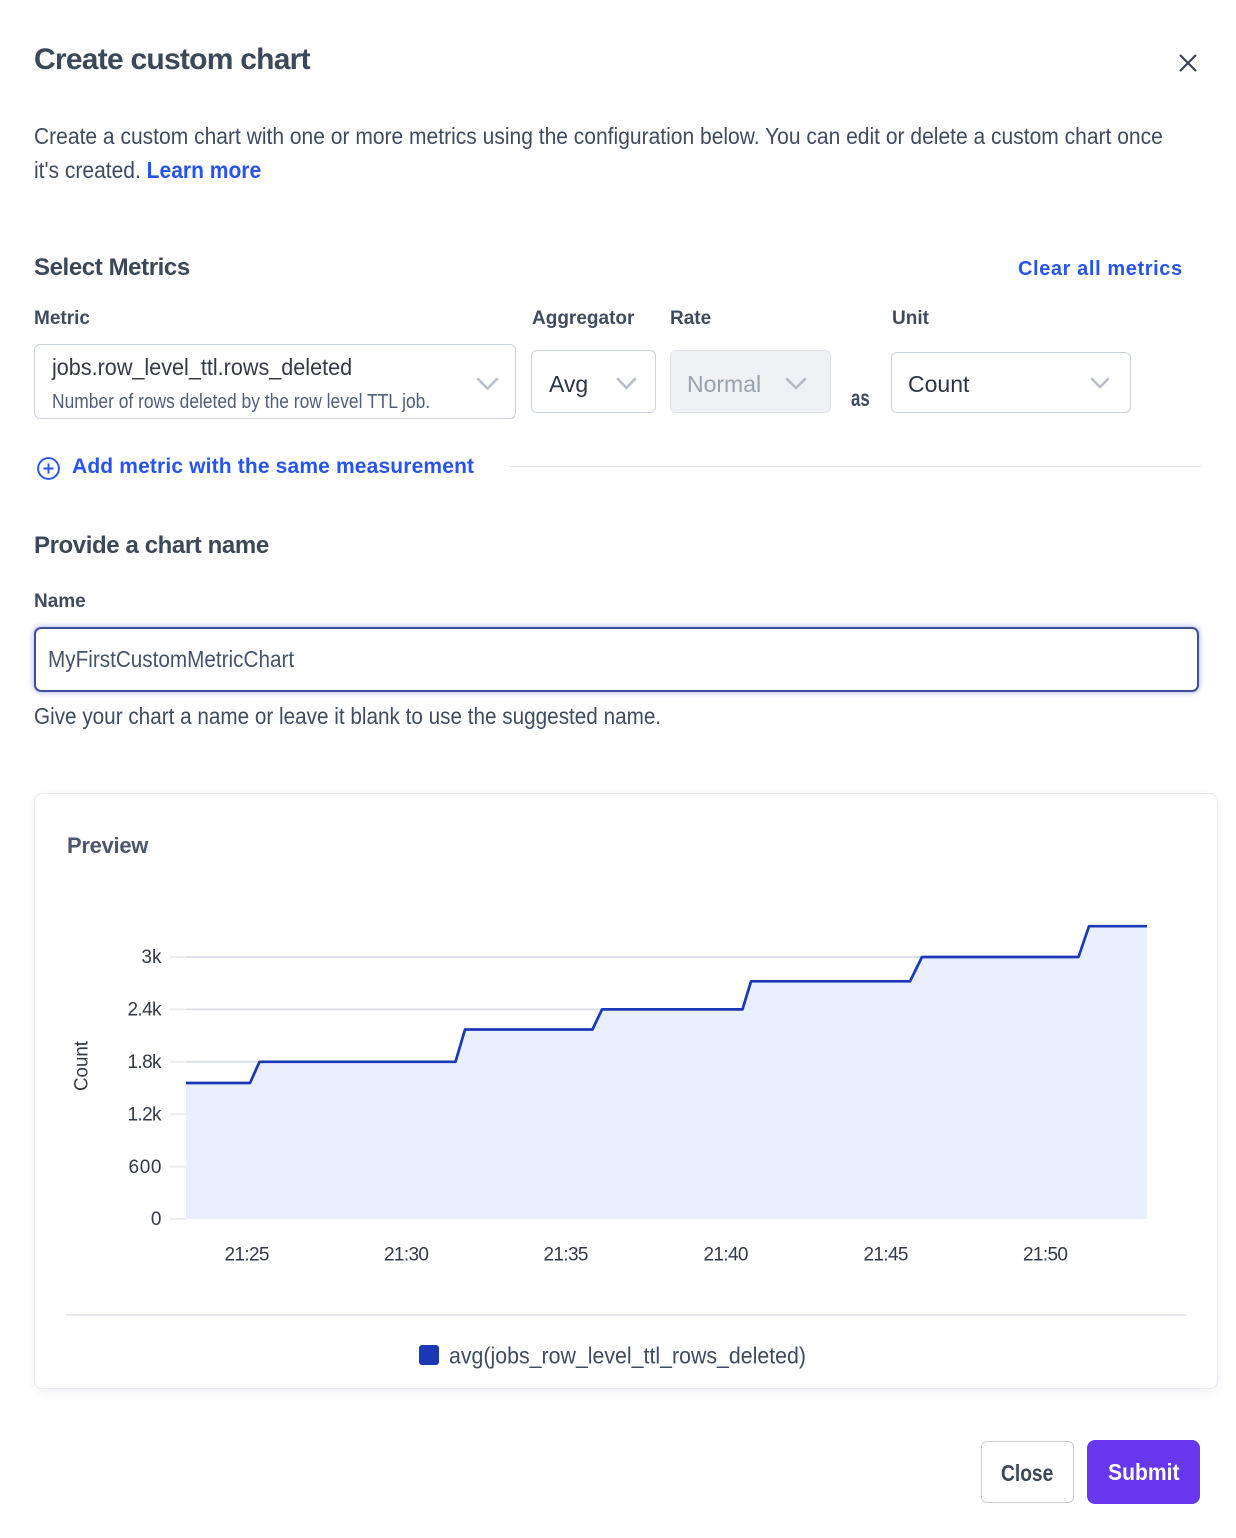  I want to click on svg-text: 21:50, so click(1045, 1254).